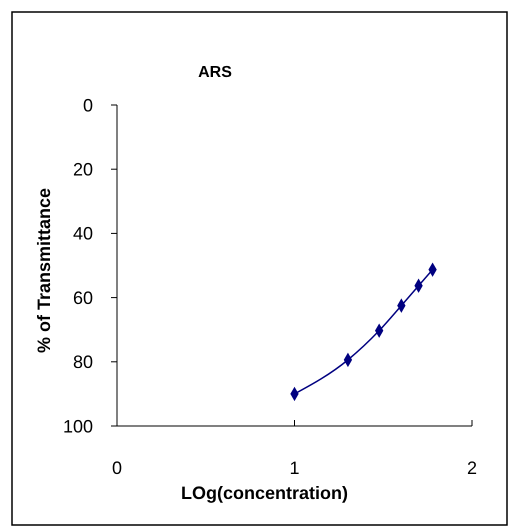 This screenshot has width=515, height=527. Describe the element at coordinates (82, 298) in the screenshot. I see `y-tick-label: 60` at that location.